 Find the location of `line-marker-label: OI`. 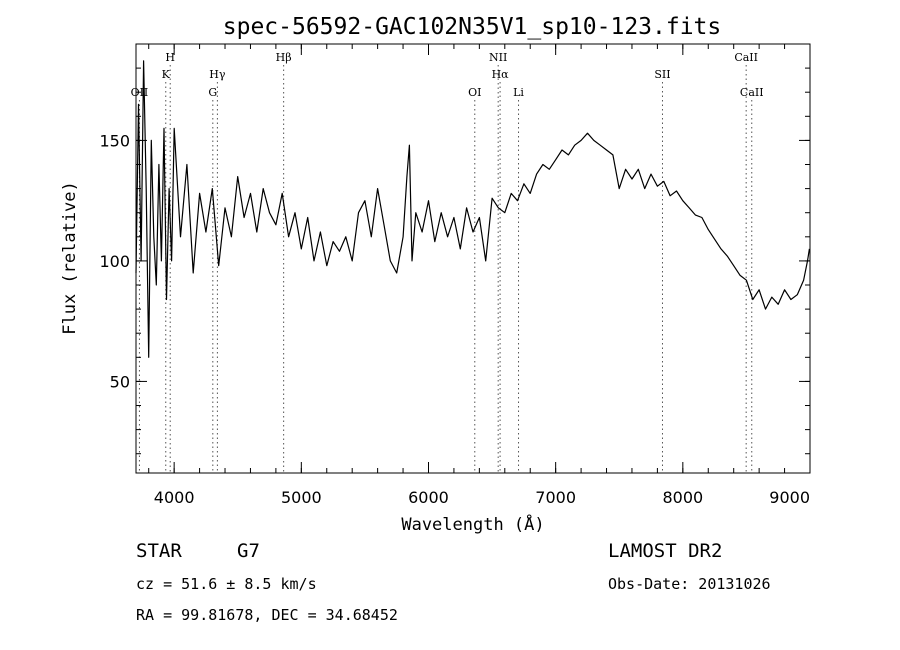

line-marker-label: OI is located at coordinates (474, 92).